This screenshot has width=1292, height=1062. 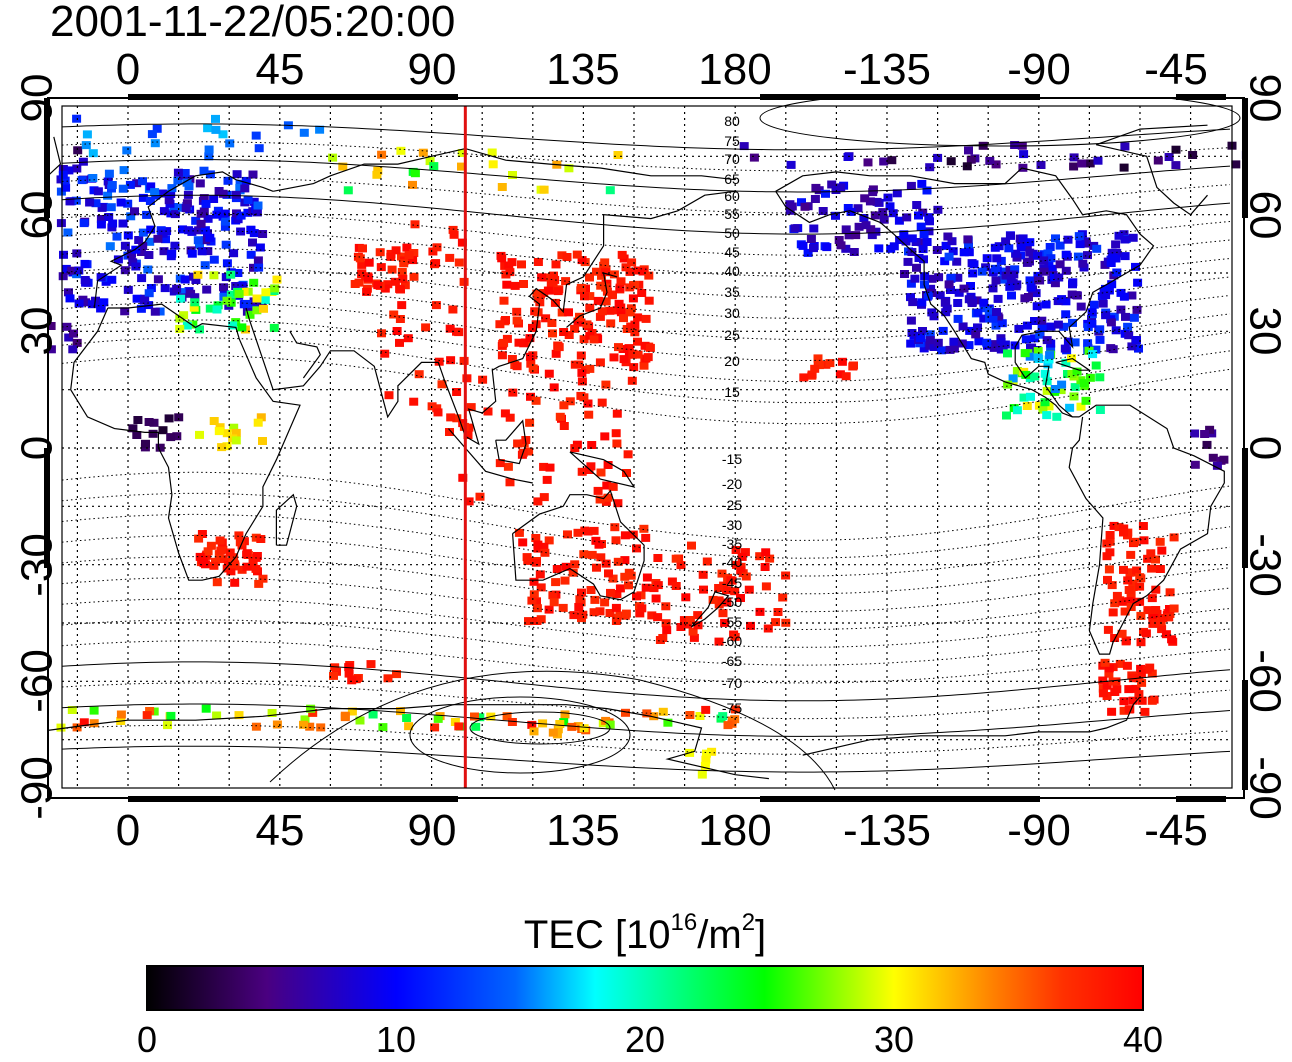 What do you see at coordinates (646, 701) in the screenshot?
I see `mag-lat-contour` at bounding box center [646, 701].